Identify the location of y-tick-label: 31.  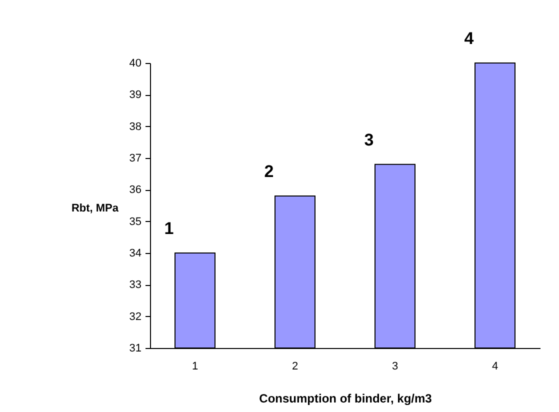
(135, 348).